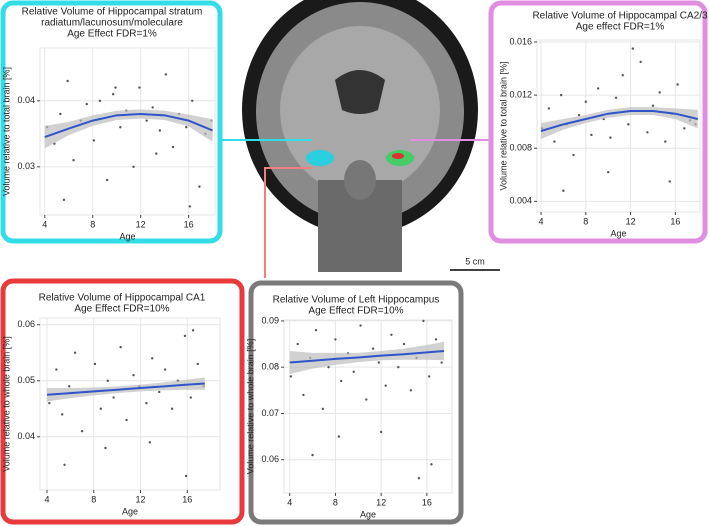 Image resolution: width=709 pixels, height=526 pixels. Describe the element at coordinates (427, 502) in the screenshot. I see `x-tick-label: 16` at that location.